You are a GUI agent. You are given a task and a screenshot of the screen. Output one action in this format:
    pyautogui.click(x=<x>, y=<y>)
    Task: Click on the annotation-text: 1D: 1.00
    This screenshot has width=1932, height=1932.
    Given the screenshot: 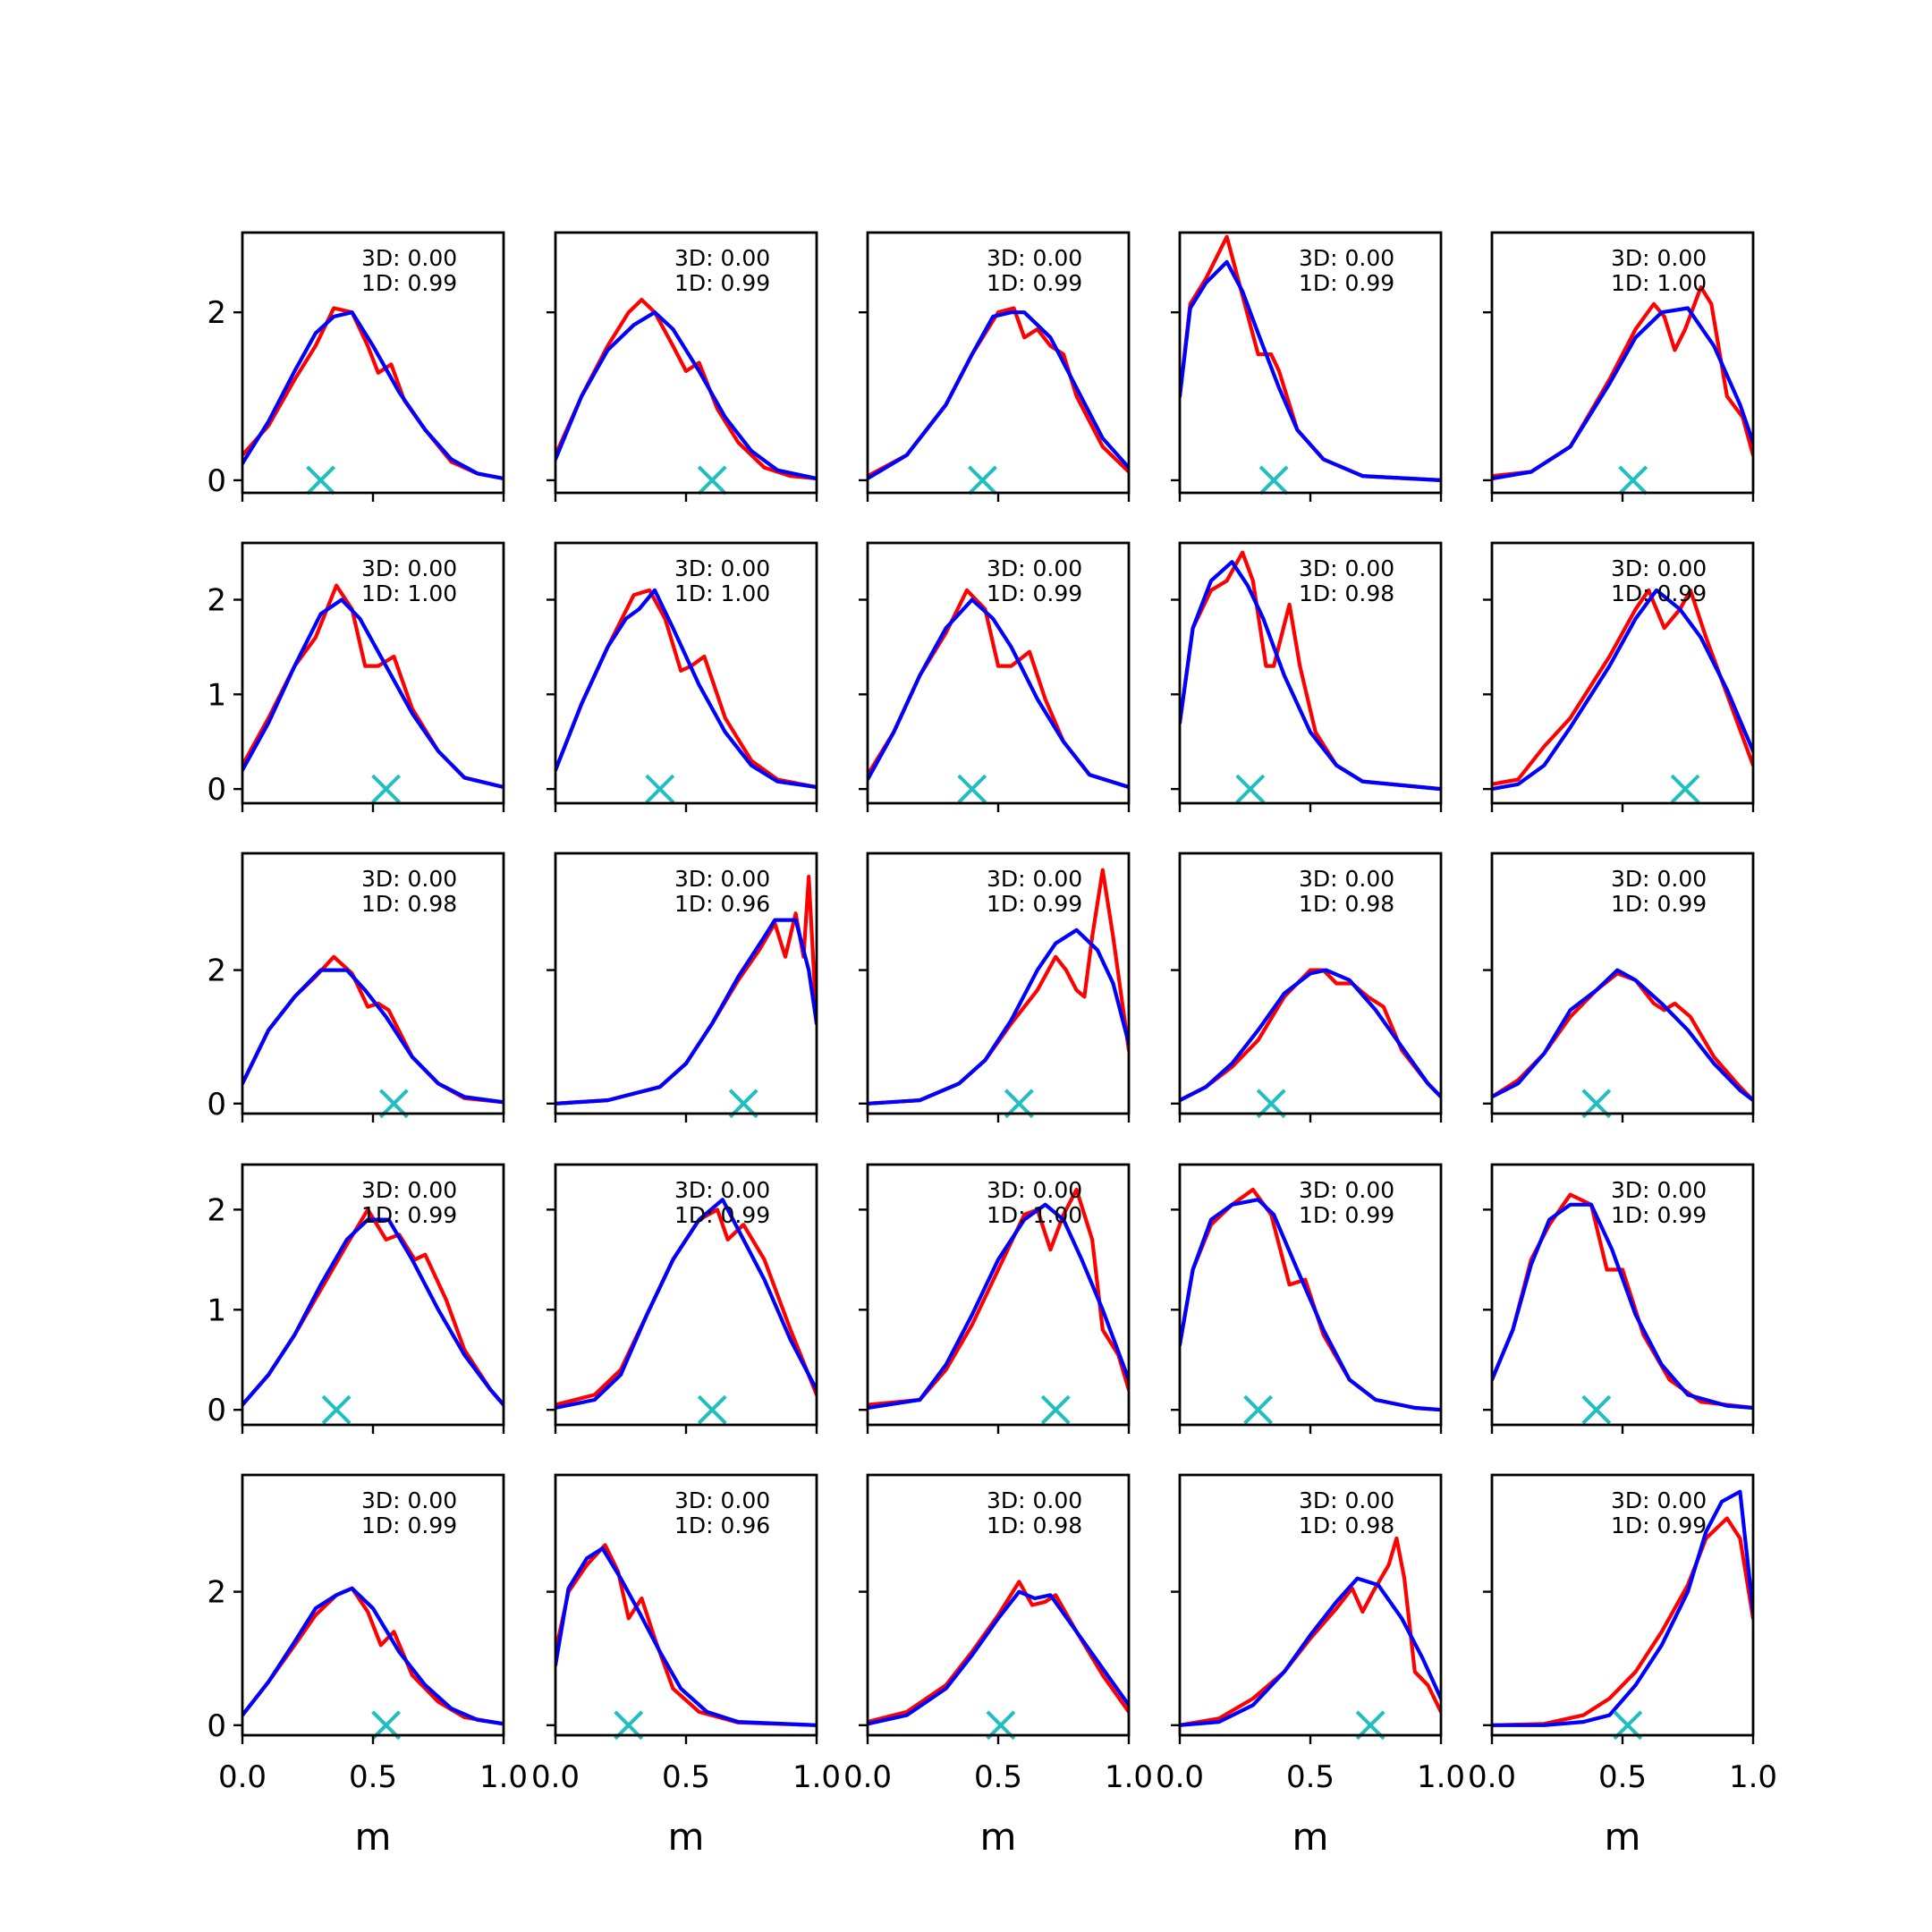 What is the action you would take?
    pyautogui.click(x=1659, y=283)
    